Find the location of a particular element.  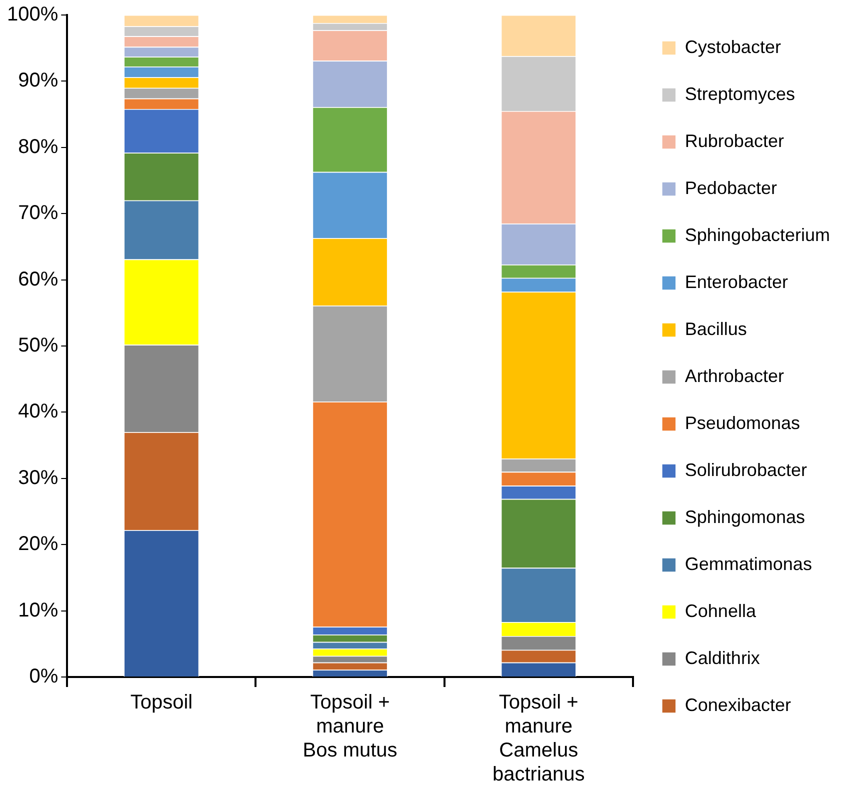

x-tick-label: Topsoil + manure Bos mutus is located at coordinates (350, 727).